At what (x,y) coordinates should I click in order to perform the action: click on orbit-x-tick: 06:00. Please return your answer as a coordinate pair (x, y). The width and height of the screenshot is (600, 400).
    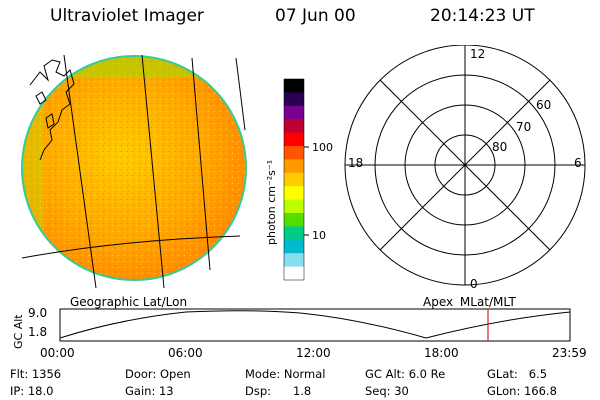
    Looking at the image, I should click on (185, 353).